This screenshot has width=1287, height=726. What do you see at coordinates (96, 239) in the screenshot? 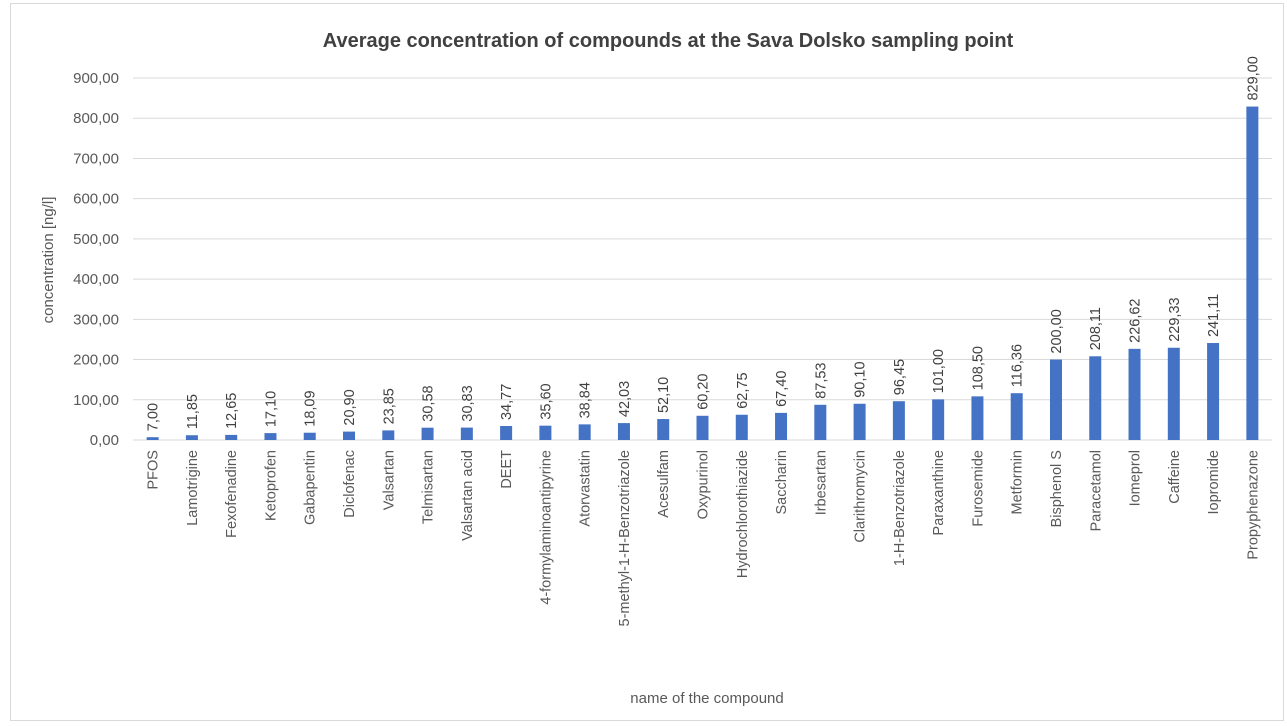
I see `y-tick-label: 500,00` at bounding box center [96, 239].